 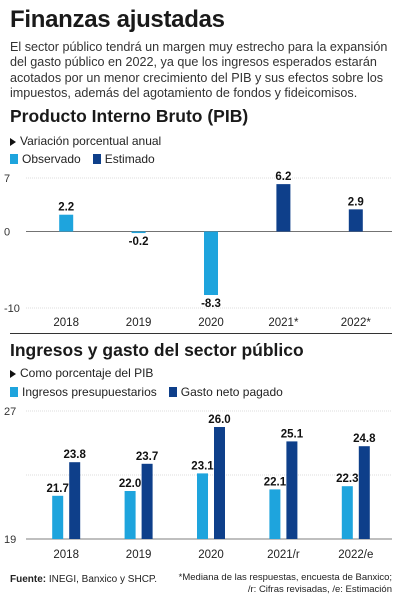 I want to click on x-tick-label: 2021*, so click(x=283, y=323).